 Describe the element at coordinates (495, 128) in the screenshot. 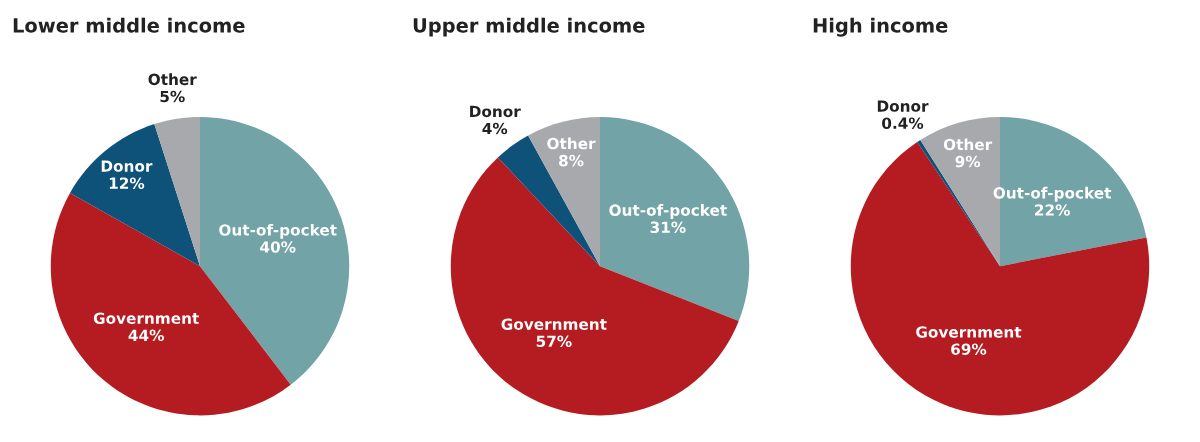

I see `data-label: 4%` at that location.